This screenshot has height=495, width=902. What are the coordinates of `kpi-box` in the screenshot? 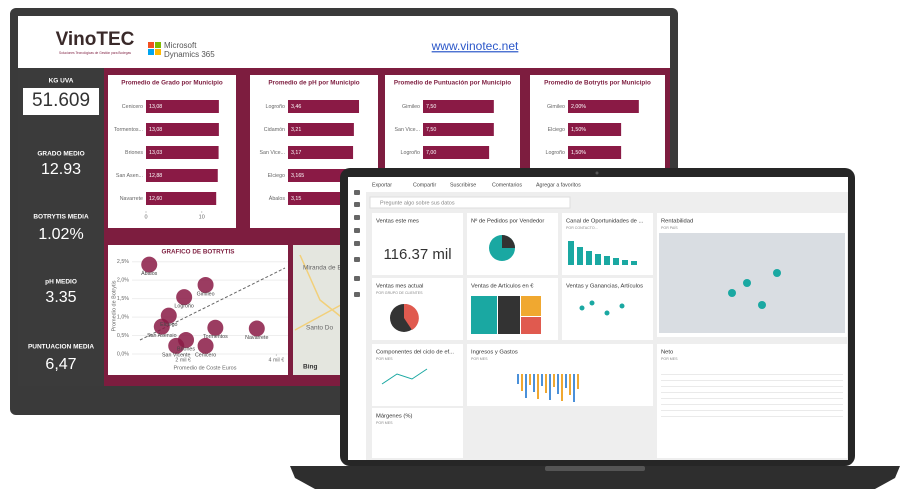 It's located at (61, 101).